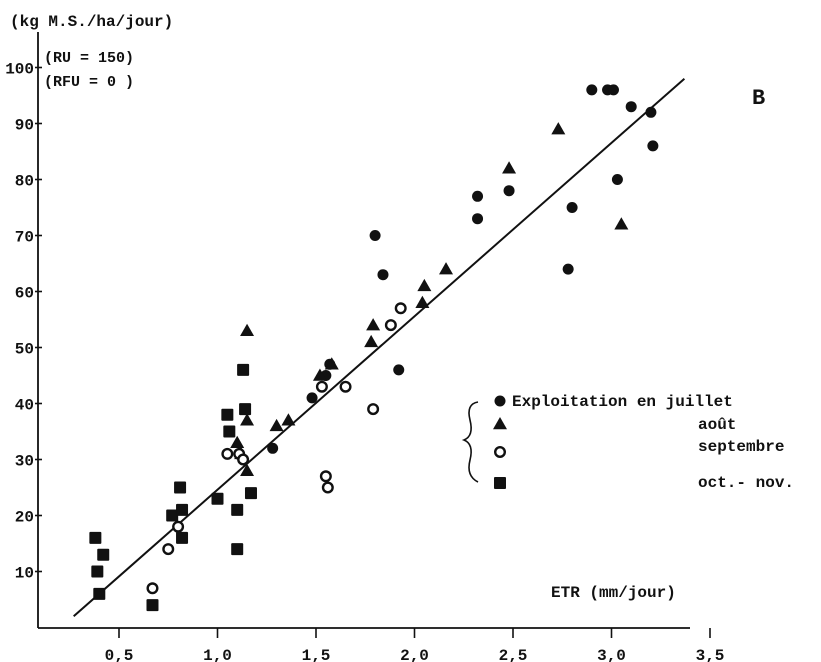 This screenshot has width=821, height=662. Describe the element at coordinates (24, 126) in the screenshot. I see `y-tick-label: 90` at that location.